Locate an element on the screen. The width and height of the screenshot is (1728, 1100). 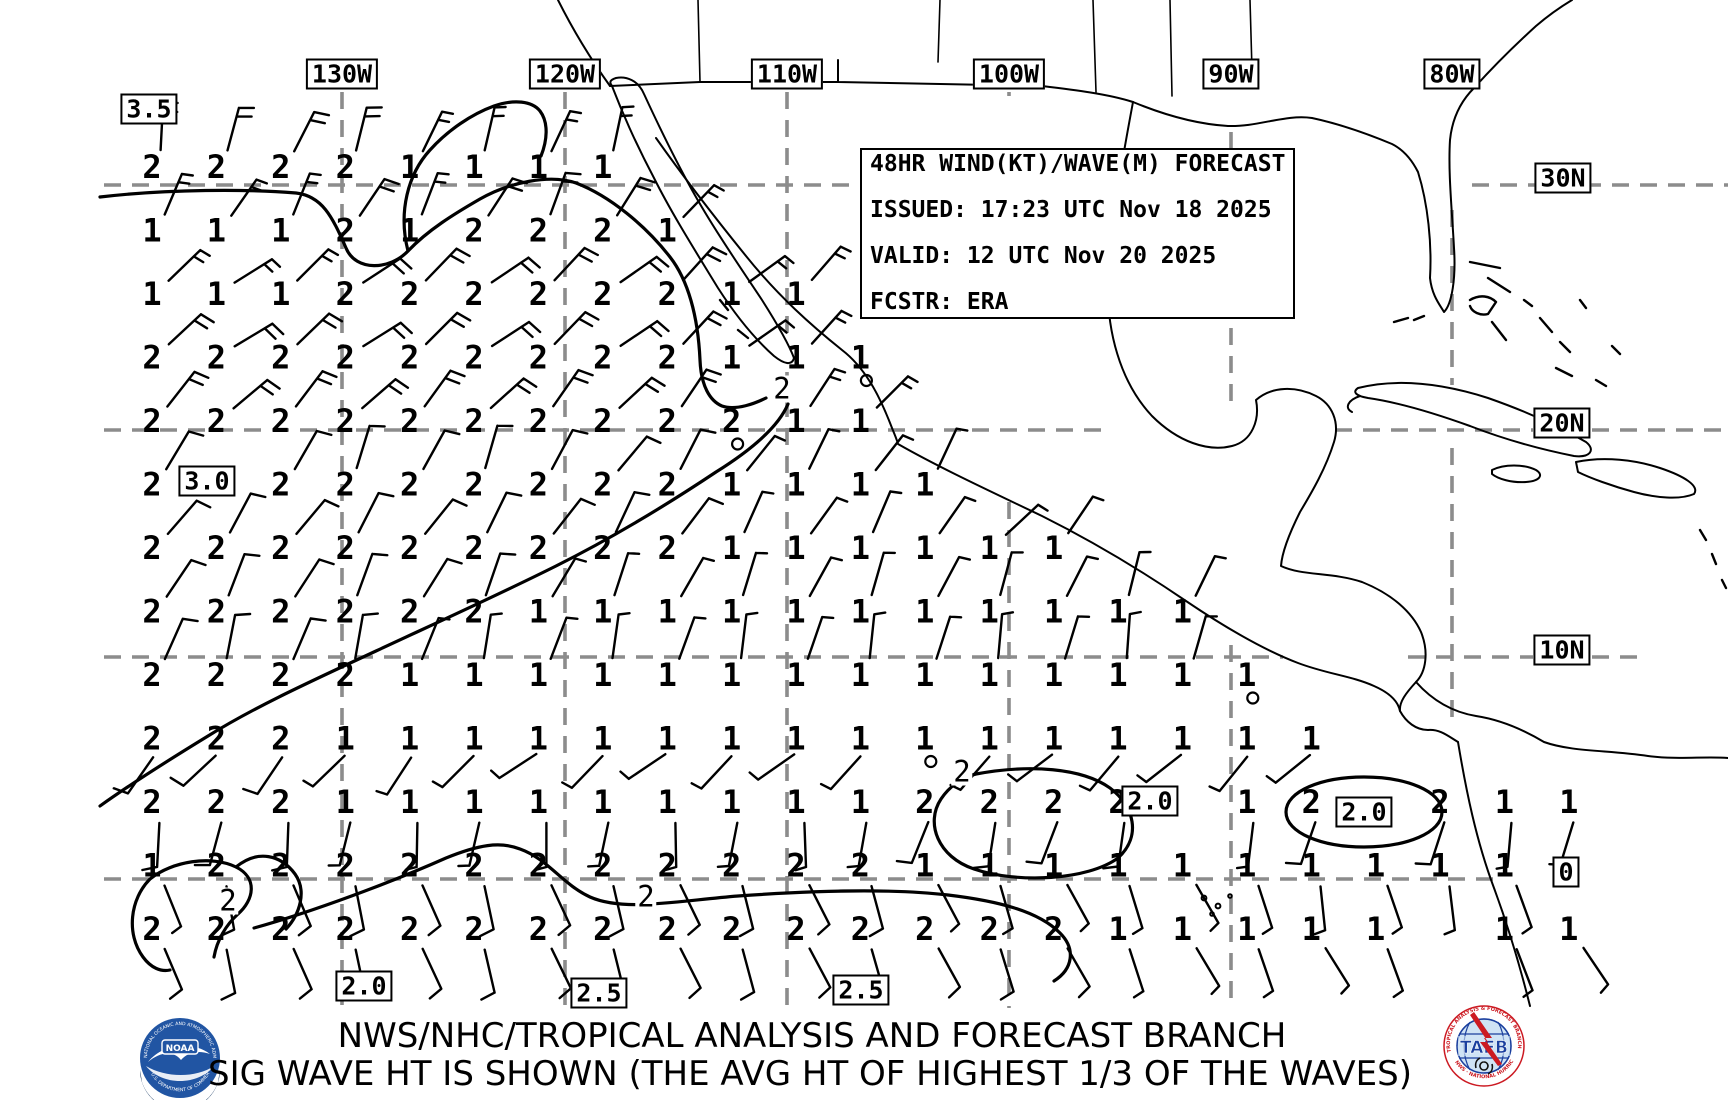
us-state-borders is located at coordinates (975, 48).